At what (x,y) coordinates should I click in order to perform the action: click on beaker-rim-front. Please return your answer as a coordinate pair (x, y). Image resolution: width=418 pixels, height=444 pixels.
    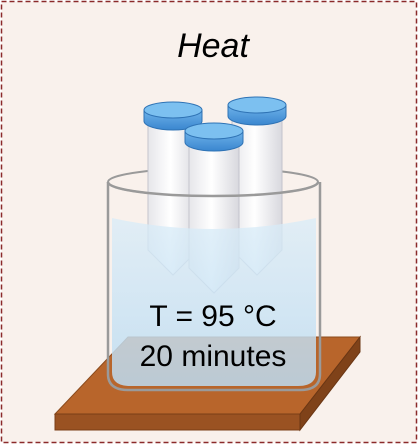
    Looking at the image, I should click on (213, 189).